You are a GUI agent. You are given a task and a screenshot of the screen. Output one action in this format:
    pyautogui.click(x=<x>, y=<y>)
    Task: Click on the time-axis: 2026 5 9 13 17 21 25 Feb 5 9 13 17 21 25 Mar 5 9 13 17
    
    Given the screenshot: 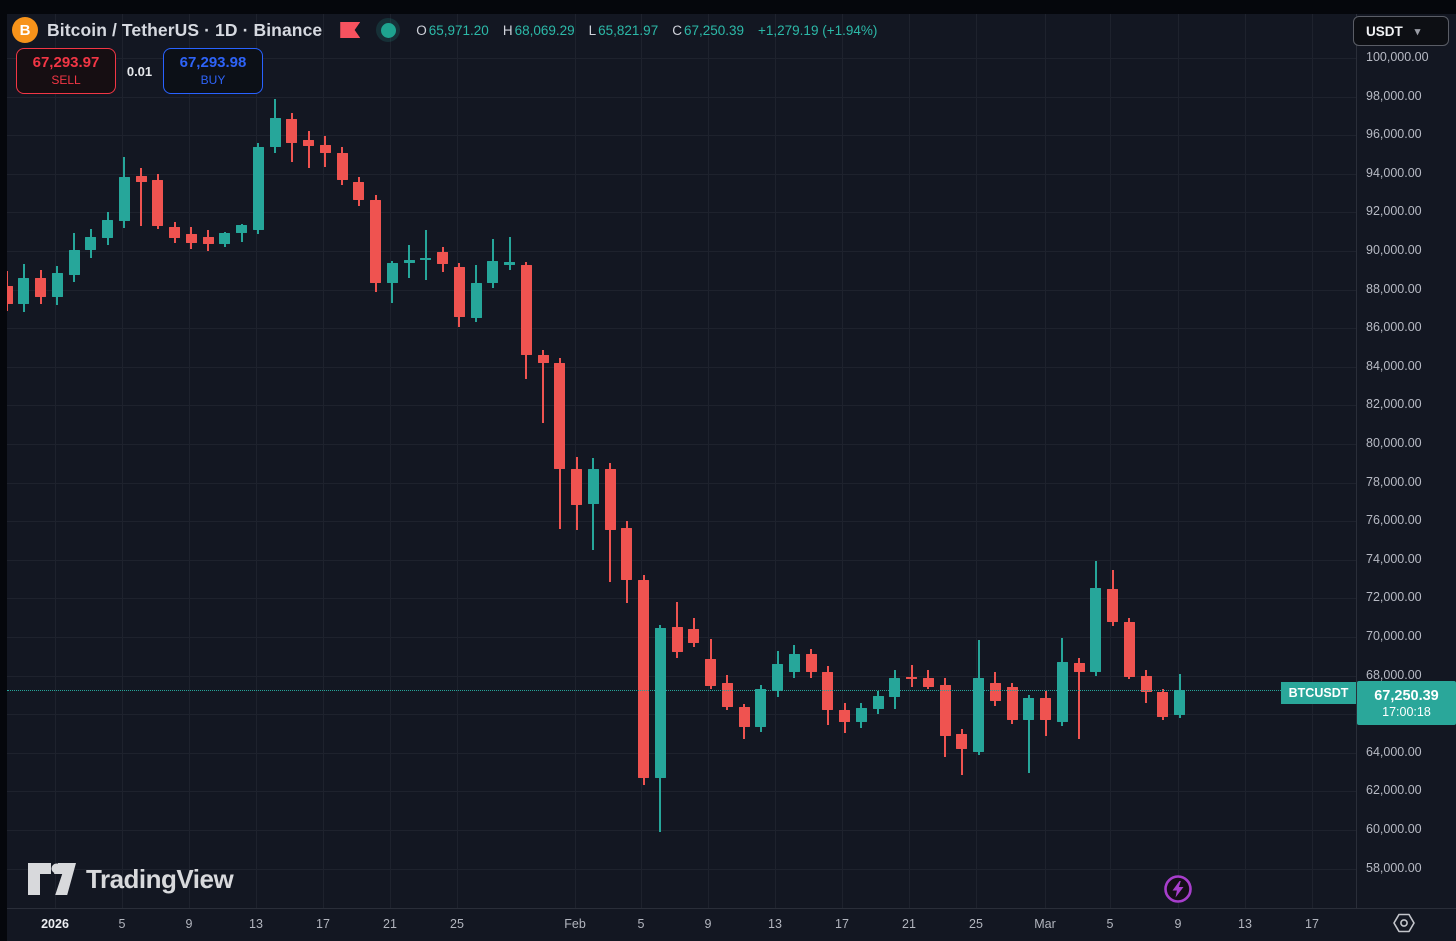 What is the action you would take?
    pyautogui.click(x=731, y=924)
    